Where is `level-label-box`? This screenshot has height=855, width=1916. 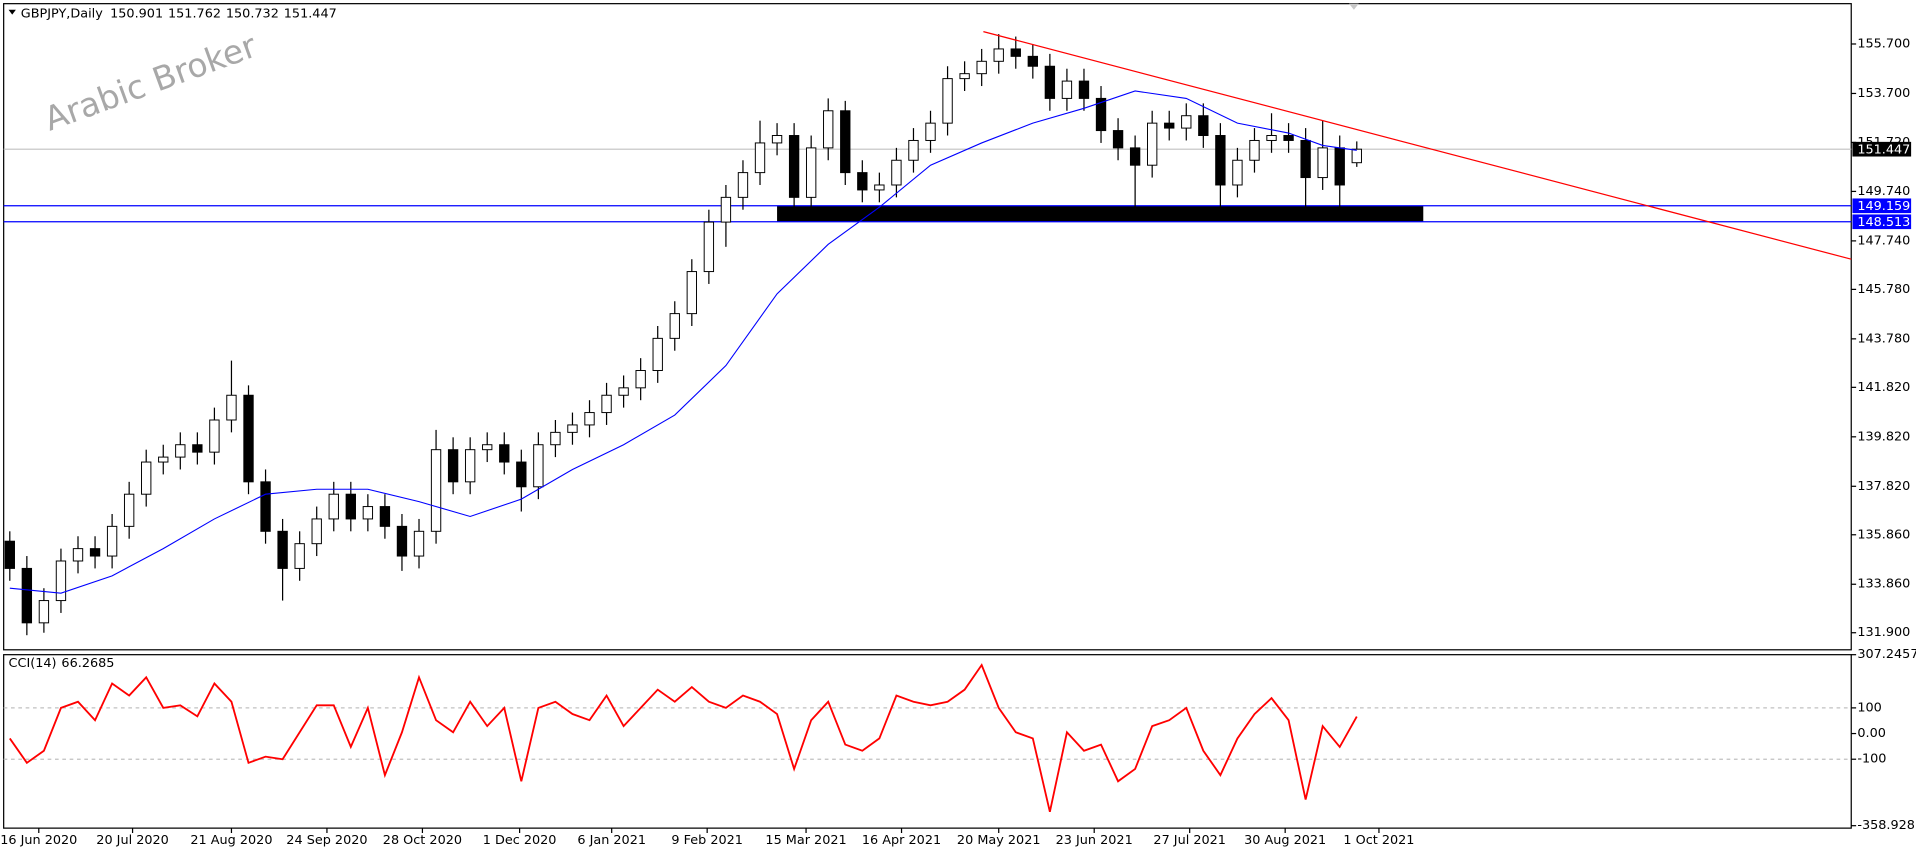
level-label-box is located at coordinates (1882, 206).